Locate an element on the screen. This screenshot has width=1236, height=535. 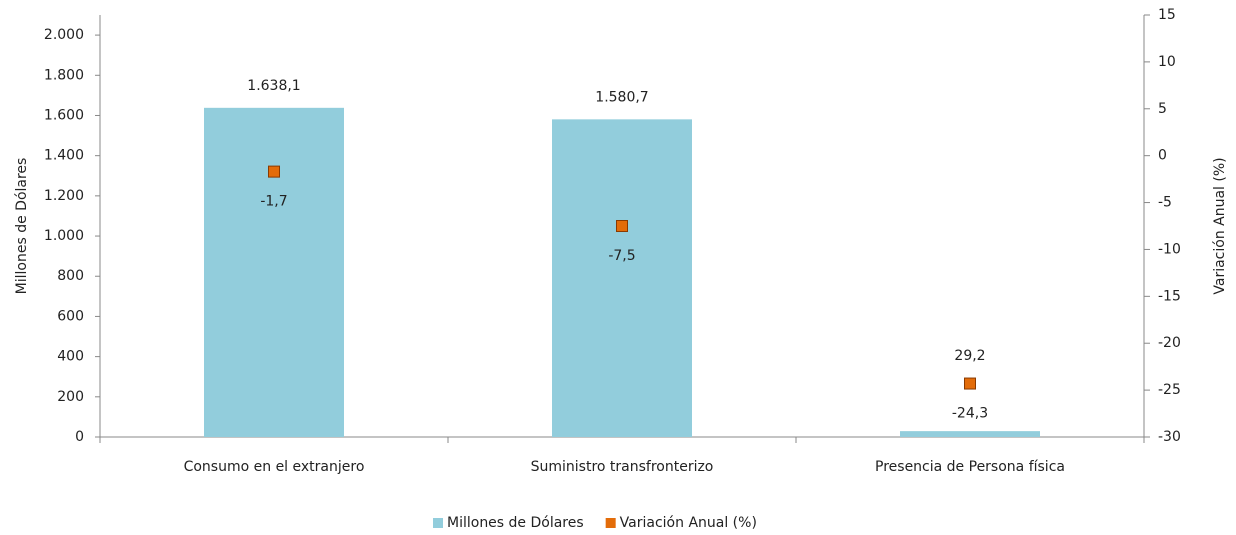
y2-tick-label: -25 is located at coordinates (1169, 390).